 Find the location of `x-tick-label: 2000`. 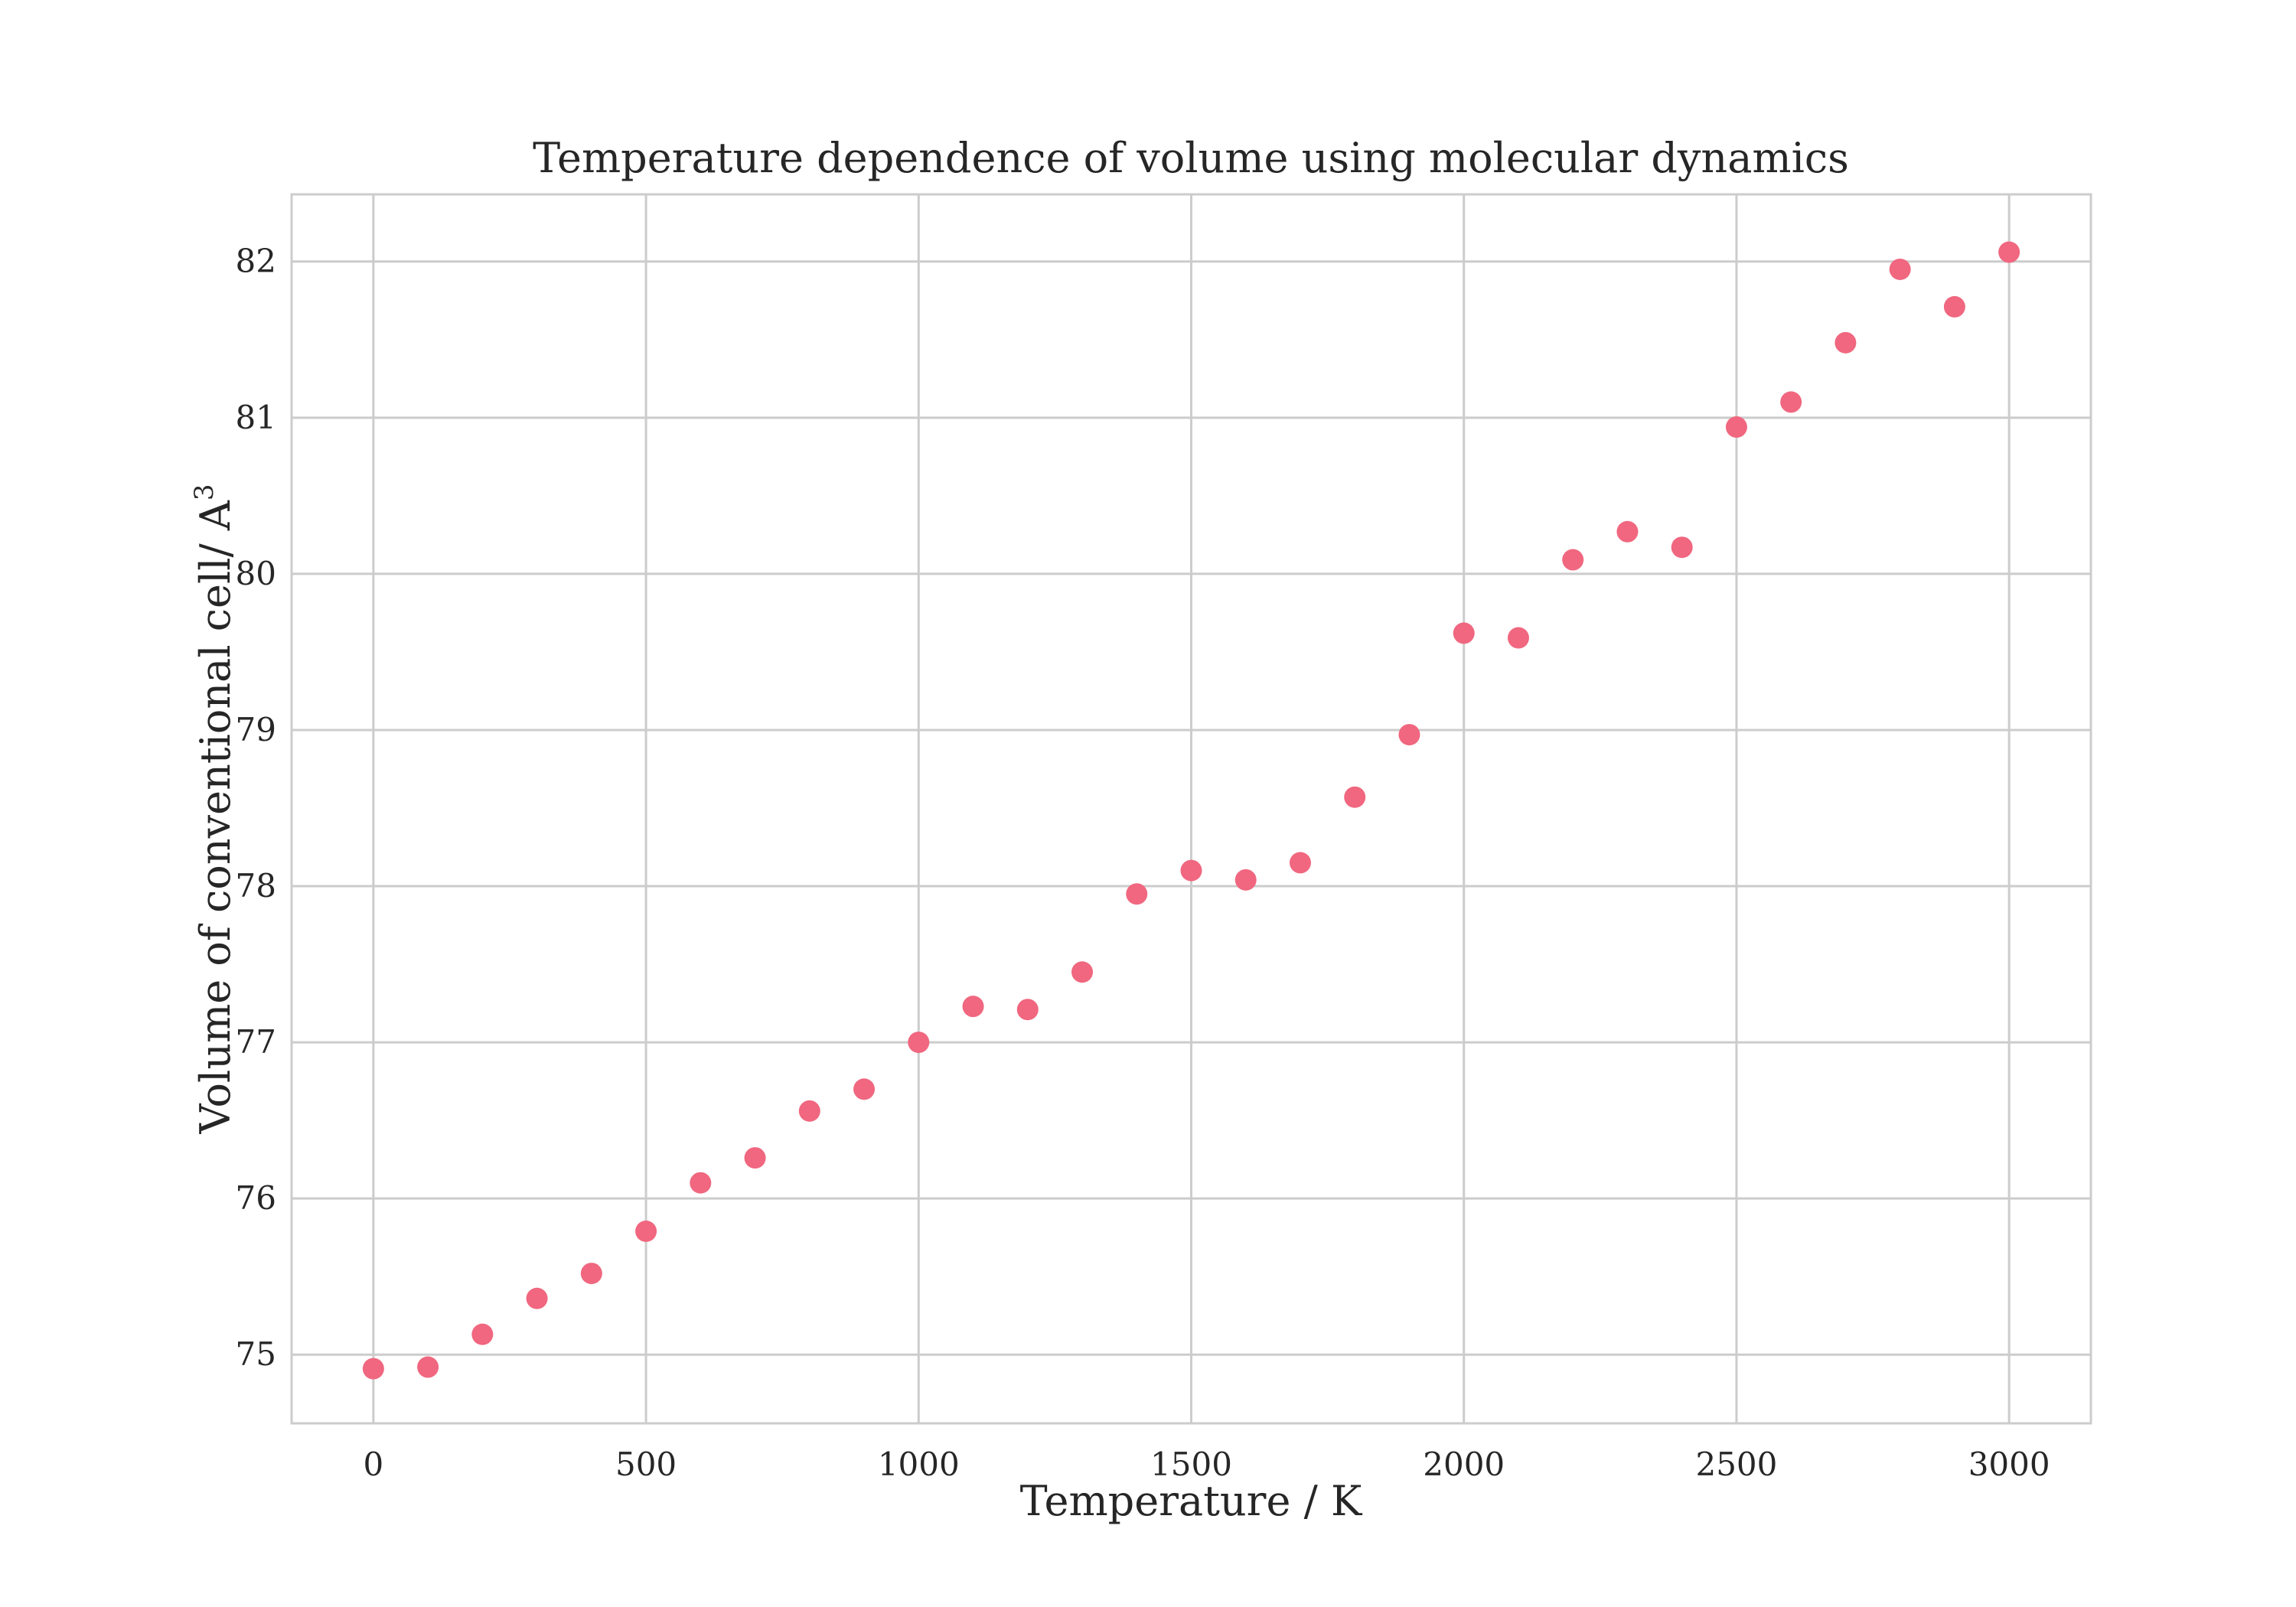

x-tick-label: 2000 is located at coordinates (1464, 1464).